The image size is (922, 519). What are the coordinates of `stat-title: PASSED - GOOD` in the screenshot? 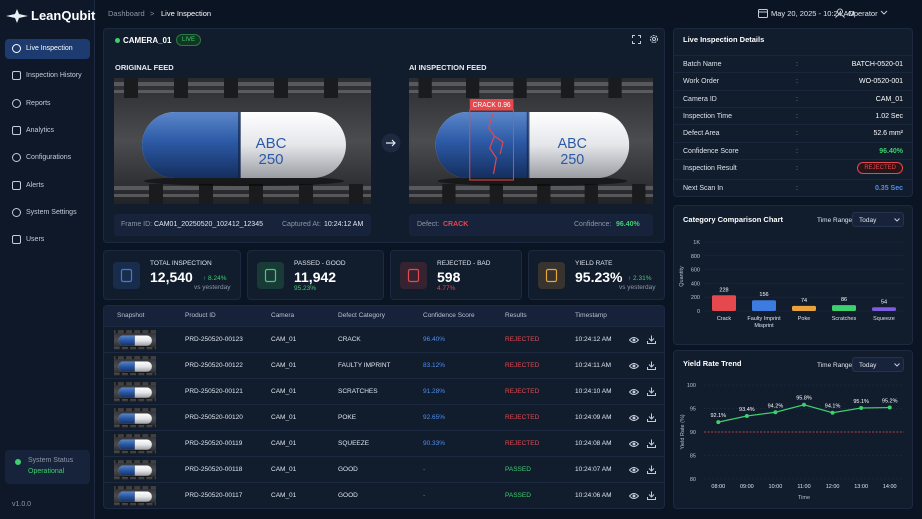 It's located at (320, 263).